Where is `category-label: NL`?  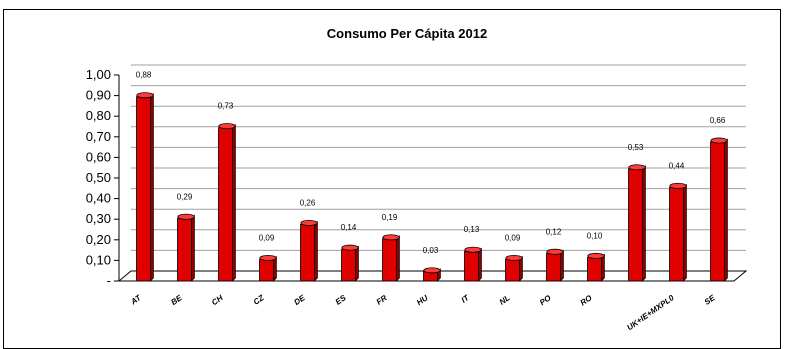 category-label: NL is located at coordinates (505, 300).